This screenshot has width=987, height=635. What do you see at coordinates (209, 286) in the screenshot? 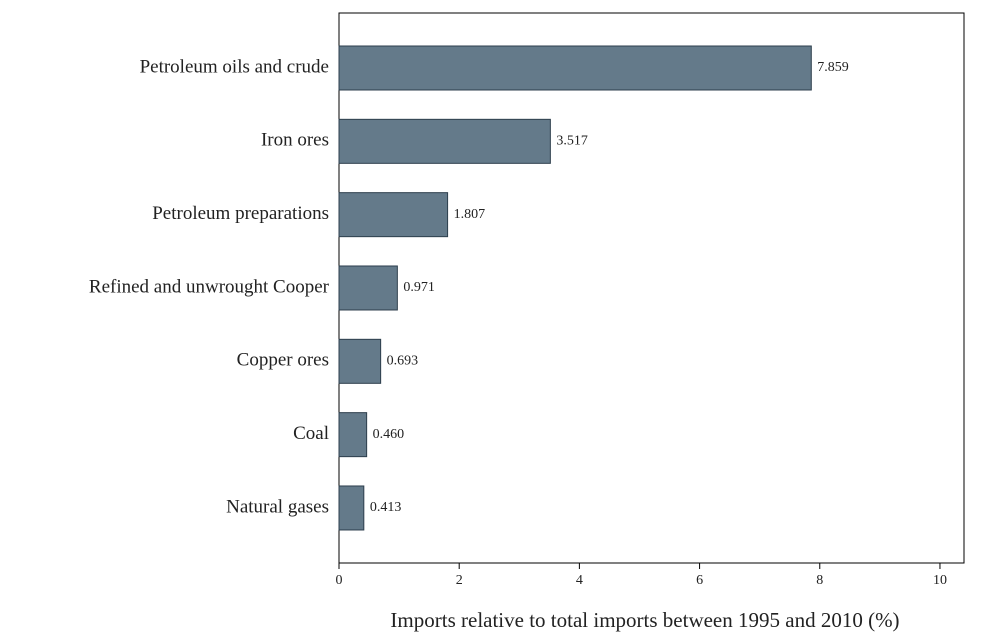
I see `y-tick-label: Refined and unwrought Cooper` at bounding box center [209, 286].